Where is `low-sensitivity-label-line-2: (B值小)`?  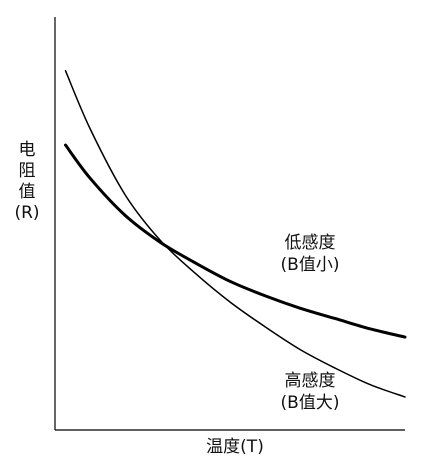 low-sensitivity-label-line-2: (B值小) is located at coordinates (310, 265).